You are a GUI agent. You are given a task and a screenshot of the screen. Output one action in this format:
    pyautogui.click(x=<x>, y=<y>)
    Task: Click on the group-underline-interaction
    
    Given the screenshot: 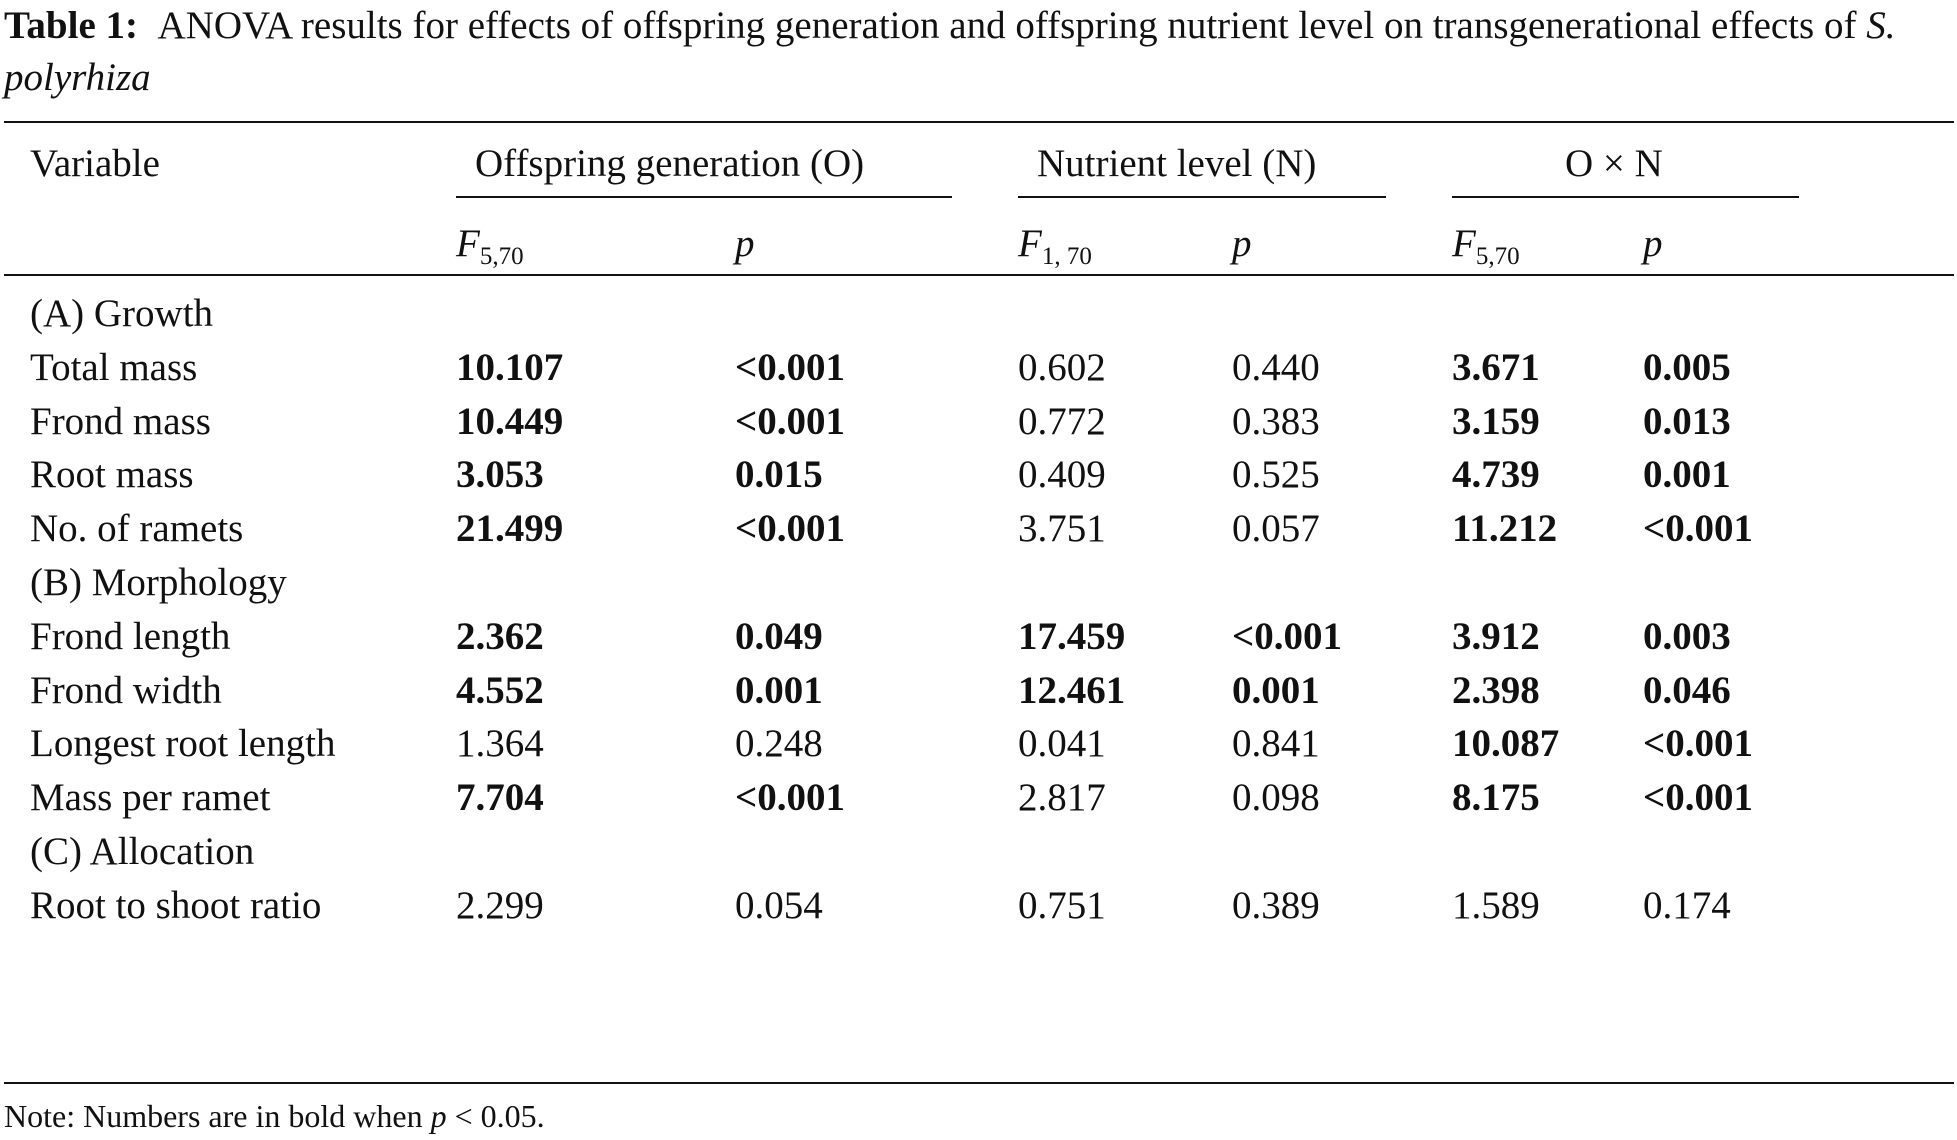 What is the action you would take?
    pyautogui.click(x=1625, y=197)
    